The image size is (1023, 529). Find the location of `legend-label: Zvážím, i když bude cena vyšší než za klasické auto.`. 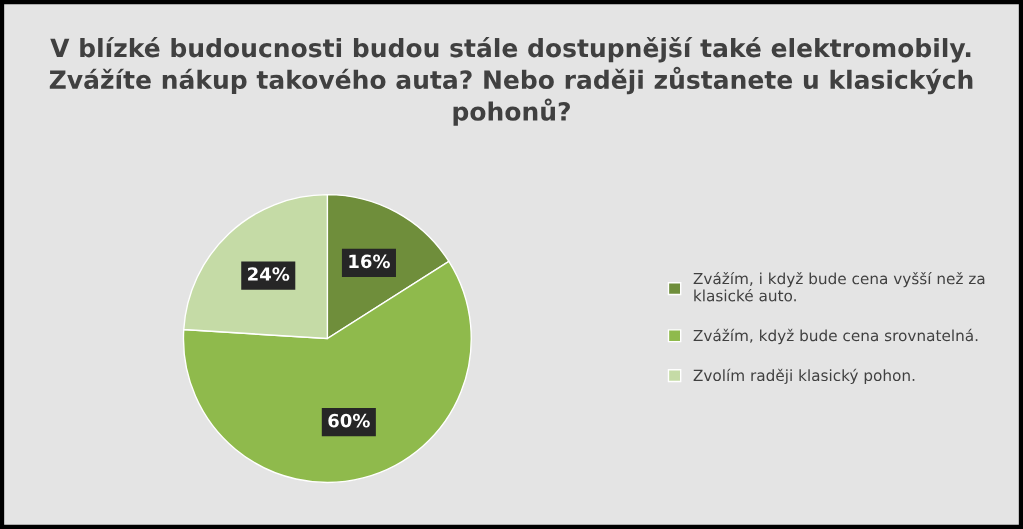

legend-label: Zvážím, i když bude cena vyšší než za klasické auto. is located at coordinates (839, 286).